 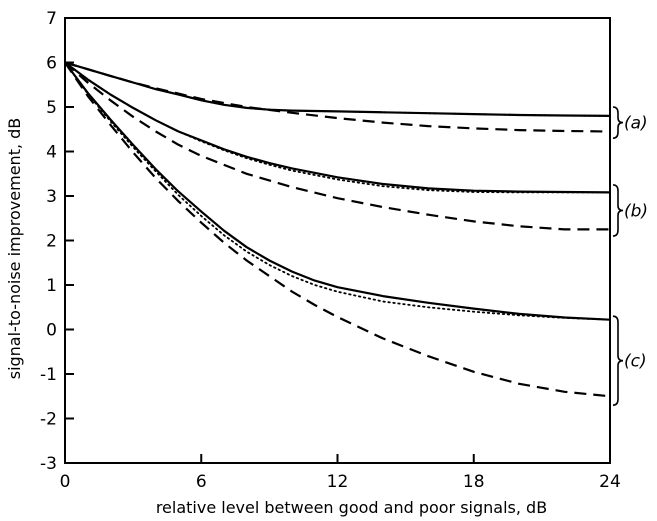 I want to click on x-tick-label: 6, so click(x=201, y=482).